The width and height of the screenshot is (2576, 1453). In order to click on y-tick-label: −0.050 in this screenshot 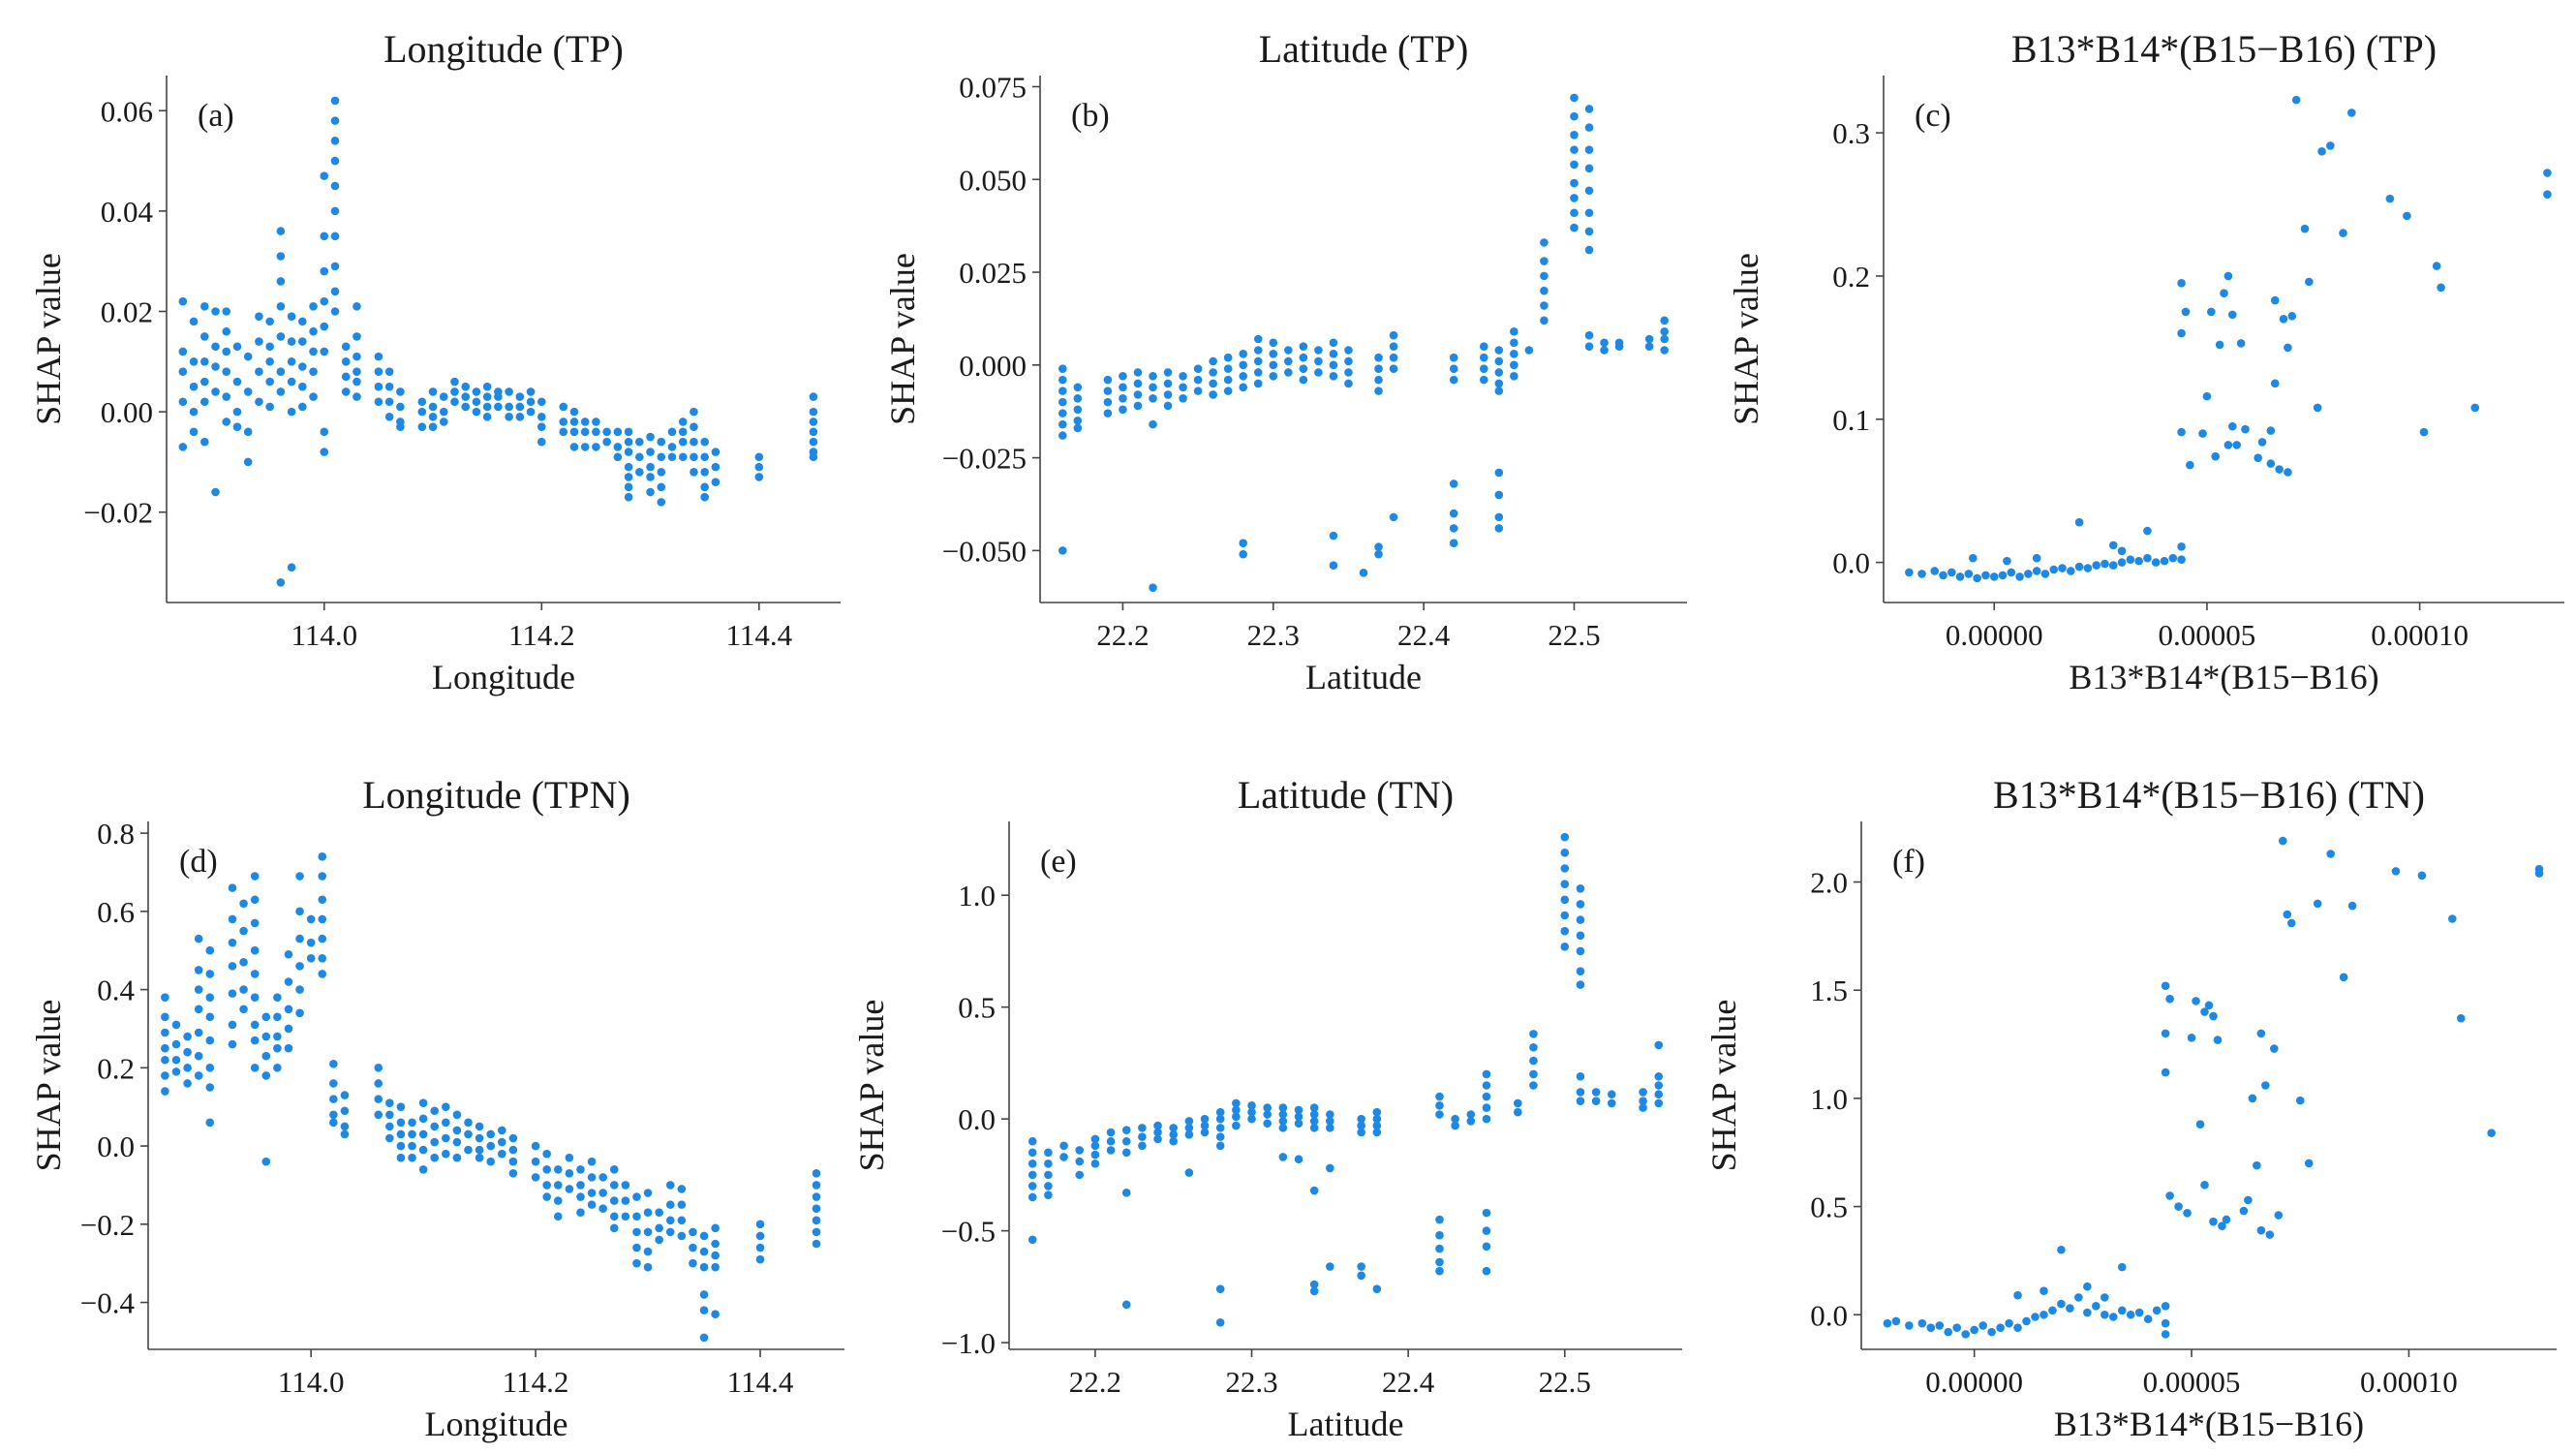, I will do `click(984, 551)`.